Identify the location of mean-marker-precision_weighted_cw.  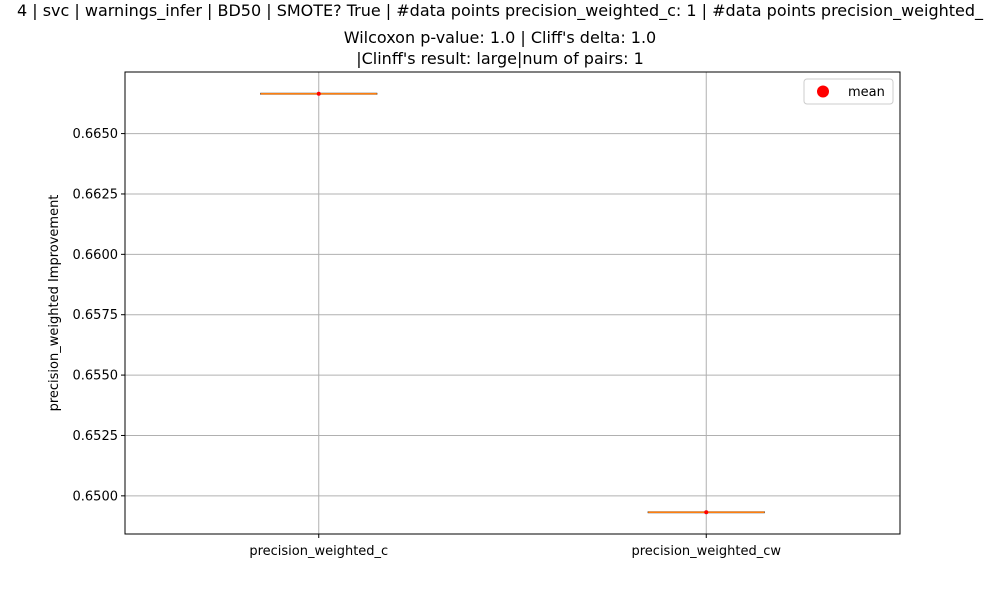
(706, 512).